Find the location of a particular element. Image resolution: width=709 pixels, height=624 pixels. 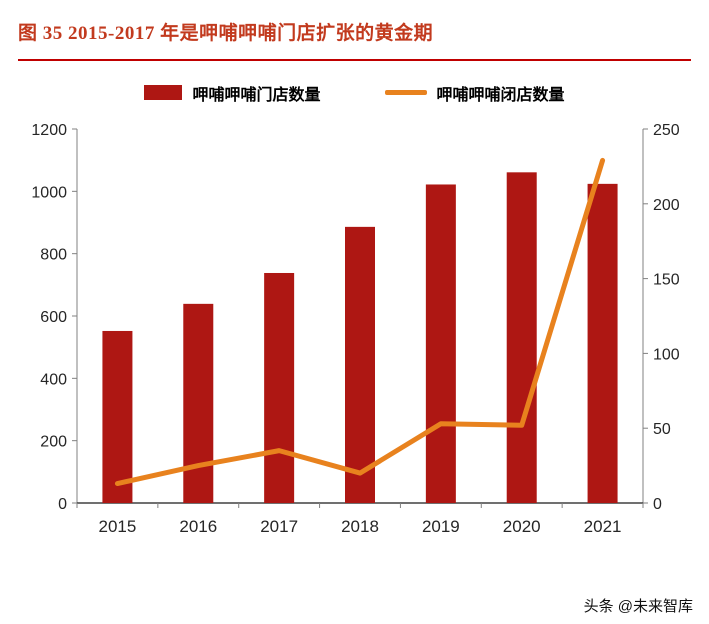

bar-2019 is located at coordinates (440, 343).